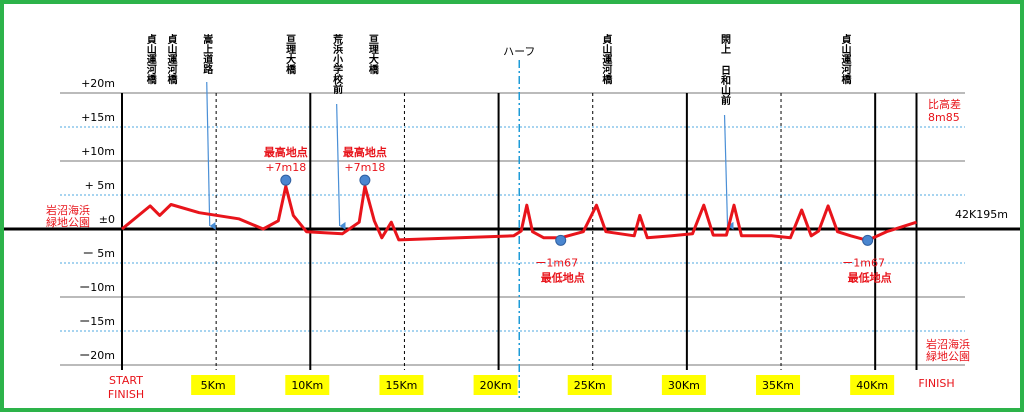  Describe the element at coordinates (519, 51) in the screenshot. I see `half-label: ハーフ` at that location.